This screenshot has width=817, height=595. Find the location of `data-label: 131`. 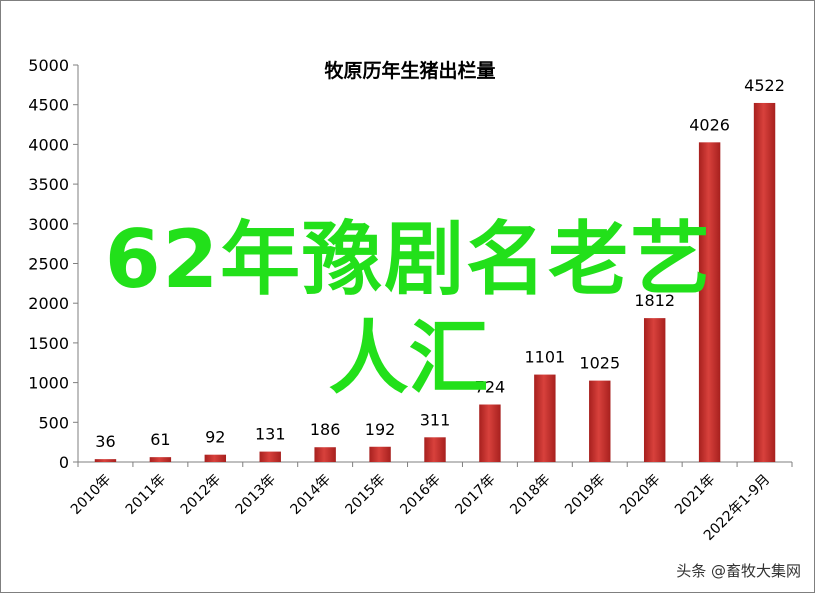

data-label: 131 is located at coordinates (270, 434).